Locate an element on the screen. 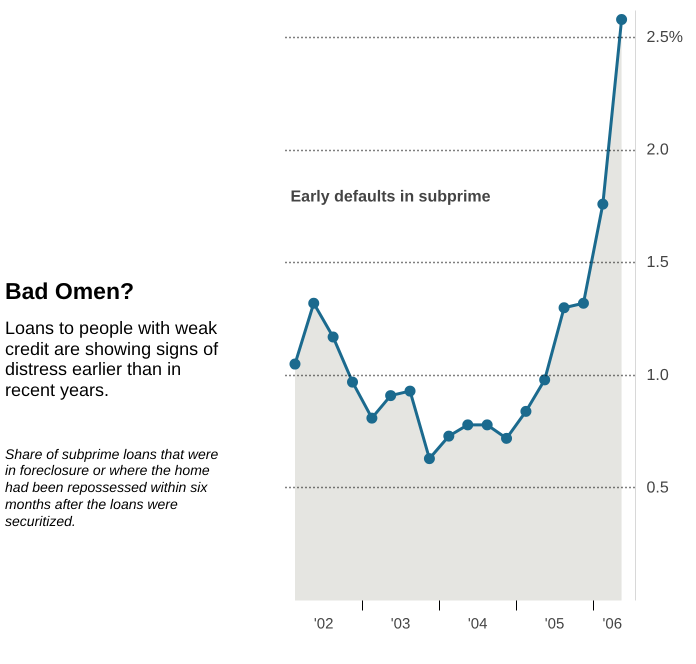 The image size is (696, 664). text: Share of subprime loans that were in foreclosure or where the home had been repossessed within six months after the loans were securitized. is located at coordinates (112, 488).